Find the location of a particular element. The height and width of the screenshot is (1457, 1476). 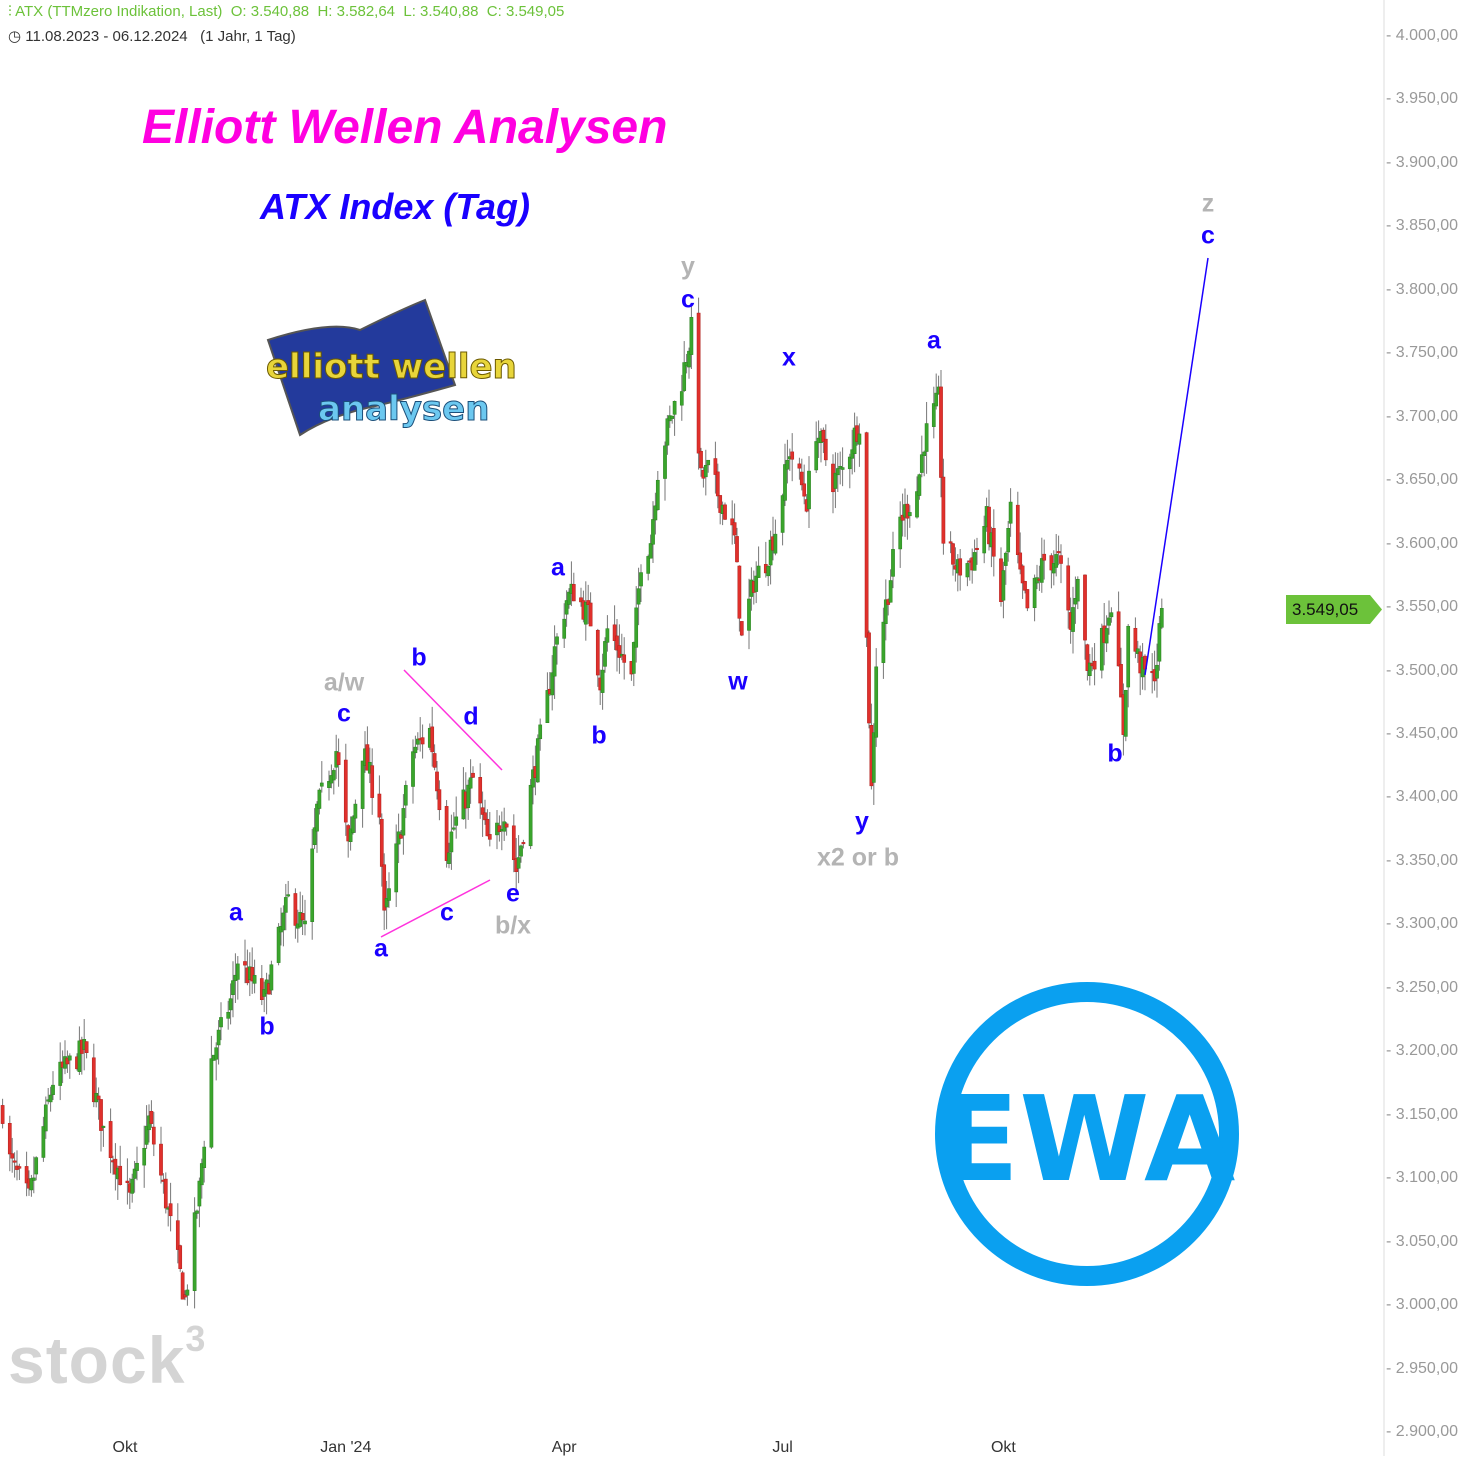

wave-label: w is located at coordinates (738, 681).